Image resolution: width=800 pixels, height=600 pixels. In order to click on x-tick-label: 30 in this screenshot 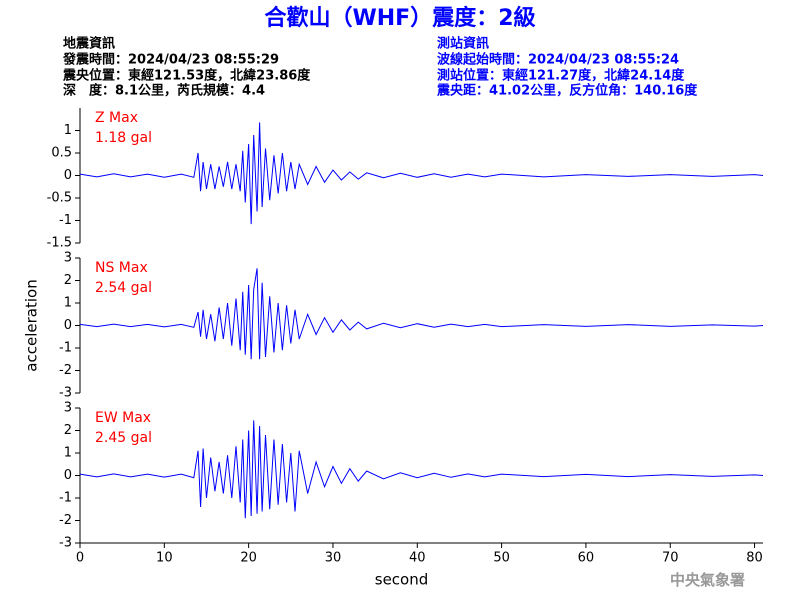, I will do `click(333, 558)`.